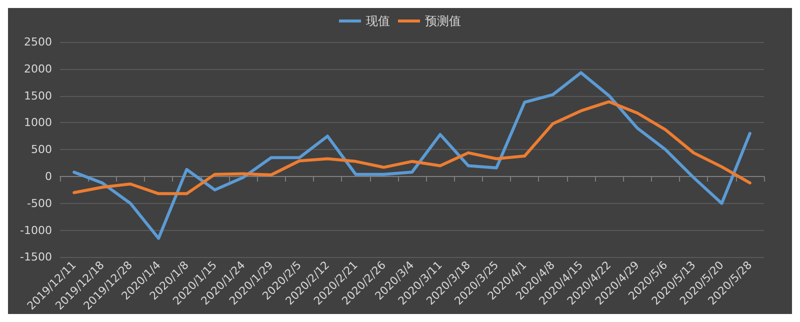  Describe the element at coordinates (38, 123) in the screenshot. I see `y-tick-label: 1000` at that location.